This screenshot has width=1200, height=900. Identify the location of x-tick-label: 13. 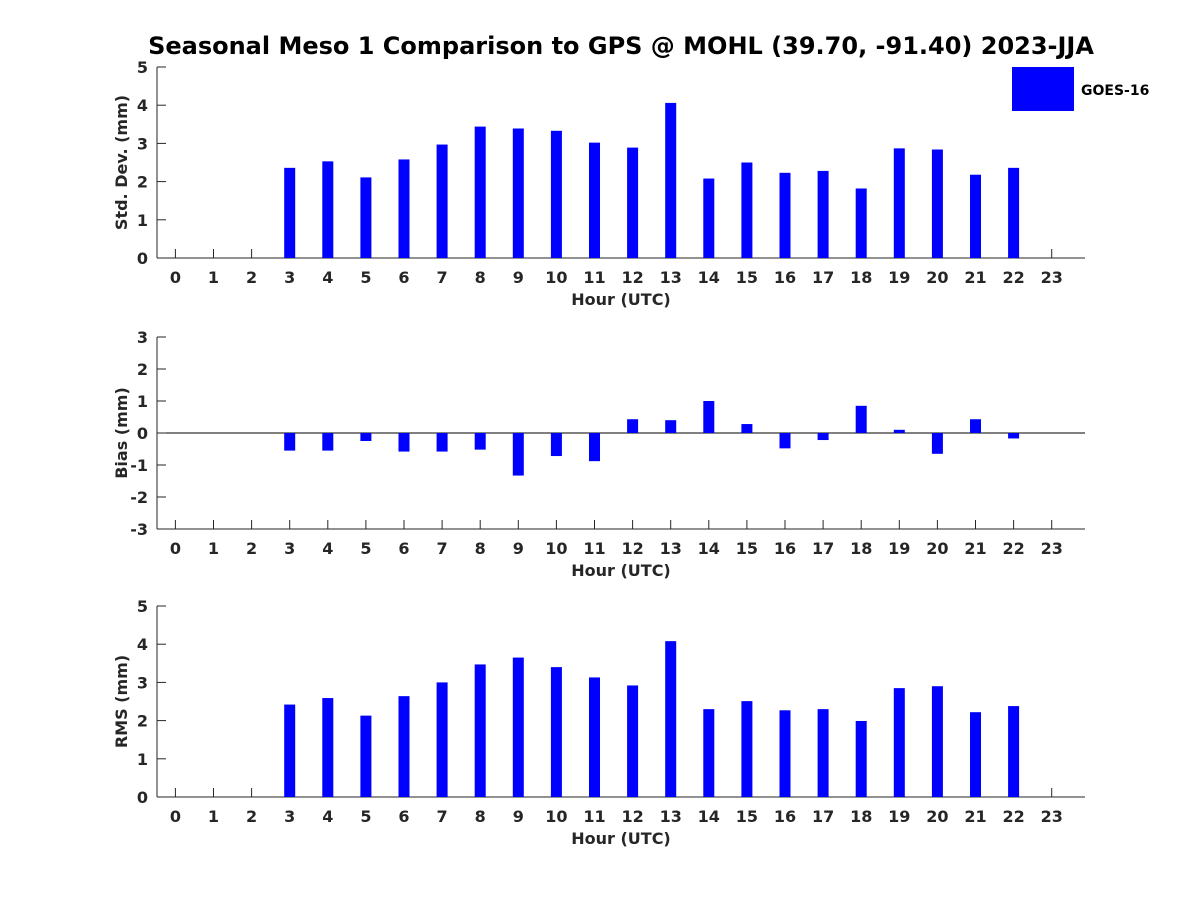
(671, 277).